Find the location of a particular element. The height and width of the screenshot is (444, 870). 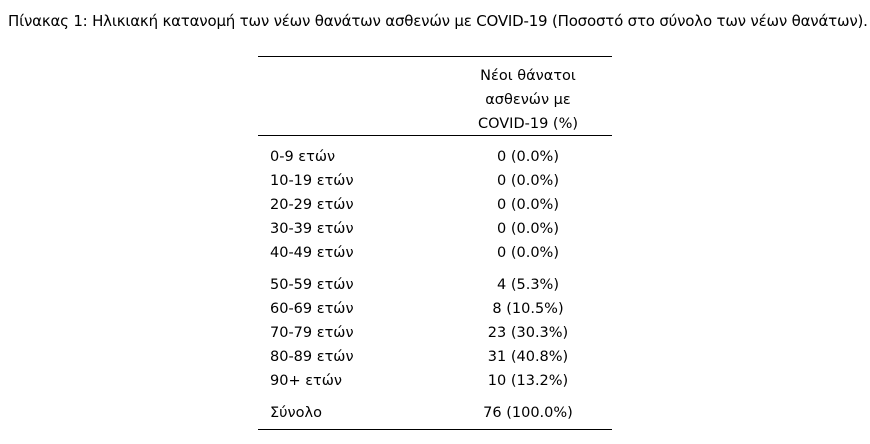

table-row: 40-49 ετών 0 (0.0%) is located at coordinates (435, 253).